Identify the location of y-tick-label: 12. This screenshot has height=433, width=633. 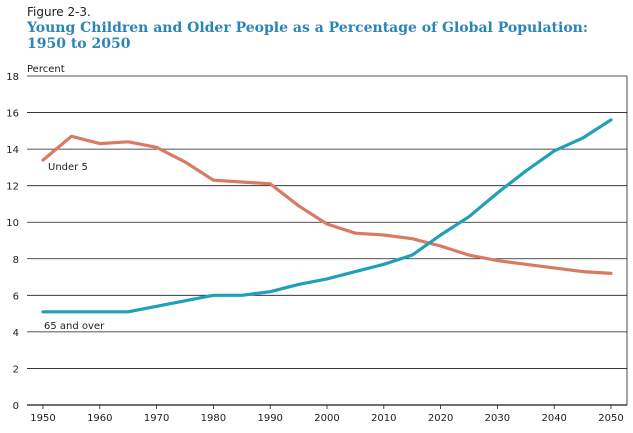
(12, 187).